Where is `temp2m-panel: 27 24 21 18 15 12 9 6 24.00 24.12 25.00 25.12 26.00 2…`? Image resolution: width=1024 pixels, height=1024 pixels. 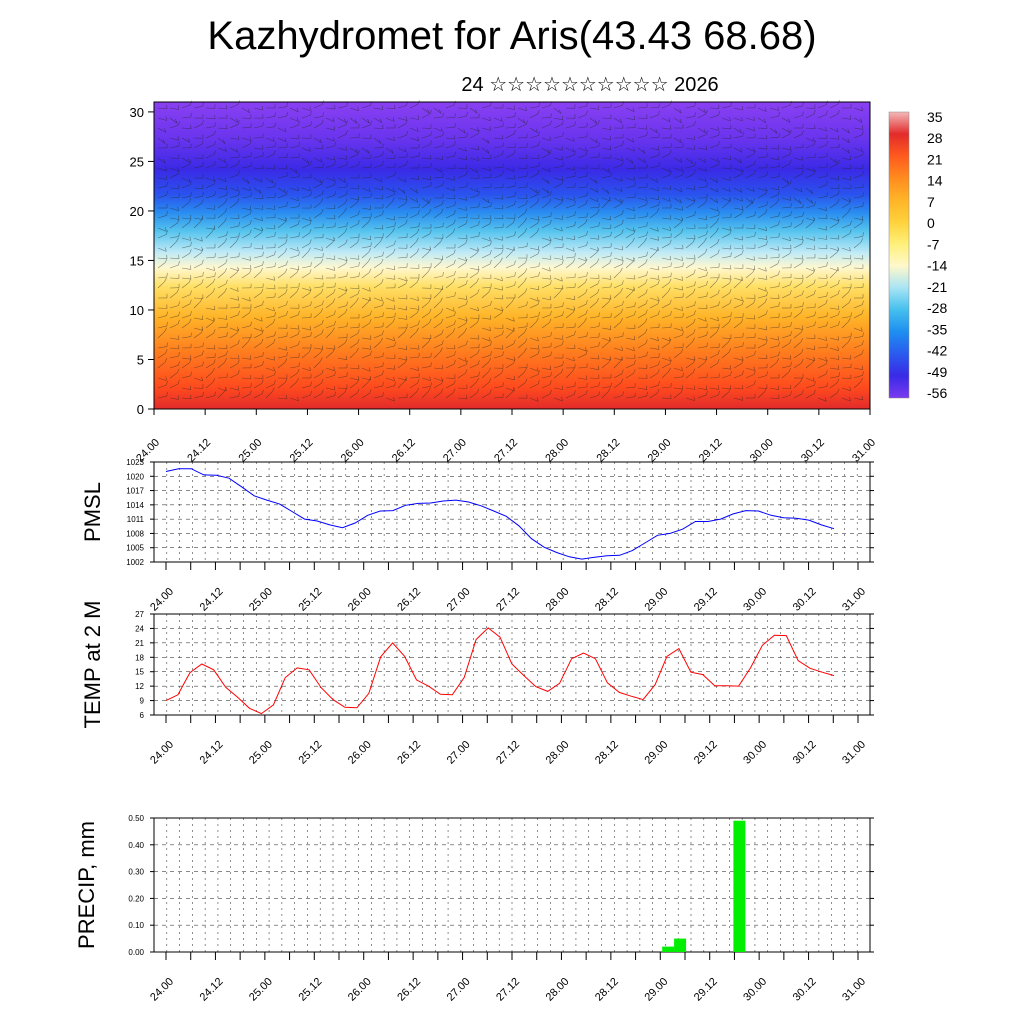
temp2m-panel: 27 24 21 18 15 12 9 6 24.00 24.12 25.00 25.12 26.00 2… is located at coordinates (477, 684).